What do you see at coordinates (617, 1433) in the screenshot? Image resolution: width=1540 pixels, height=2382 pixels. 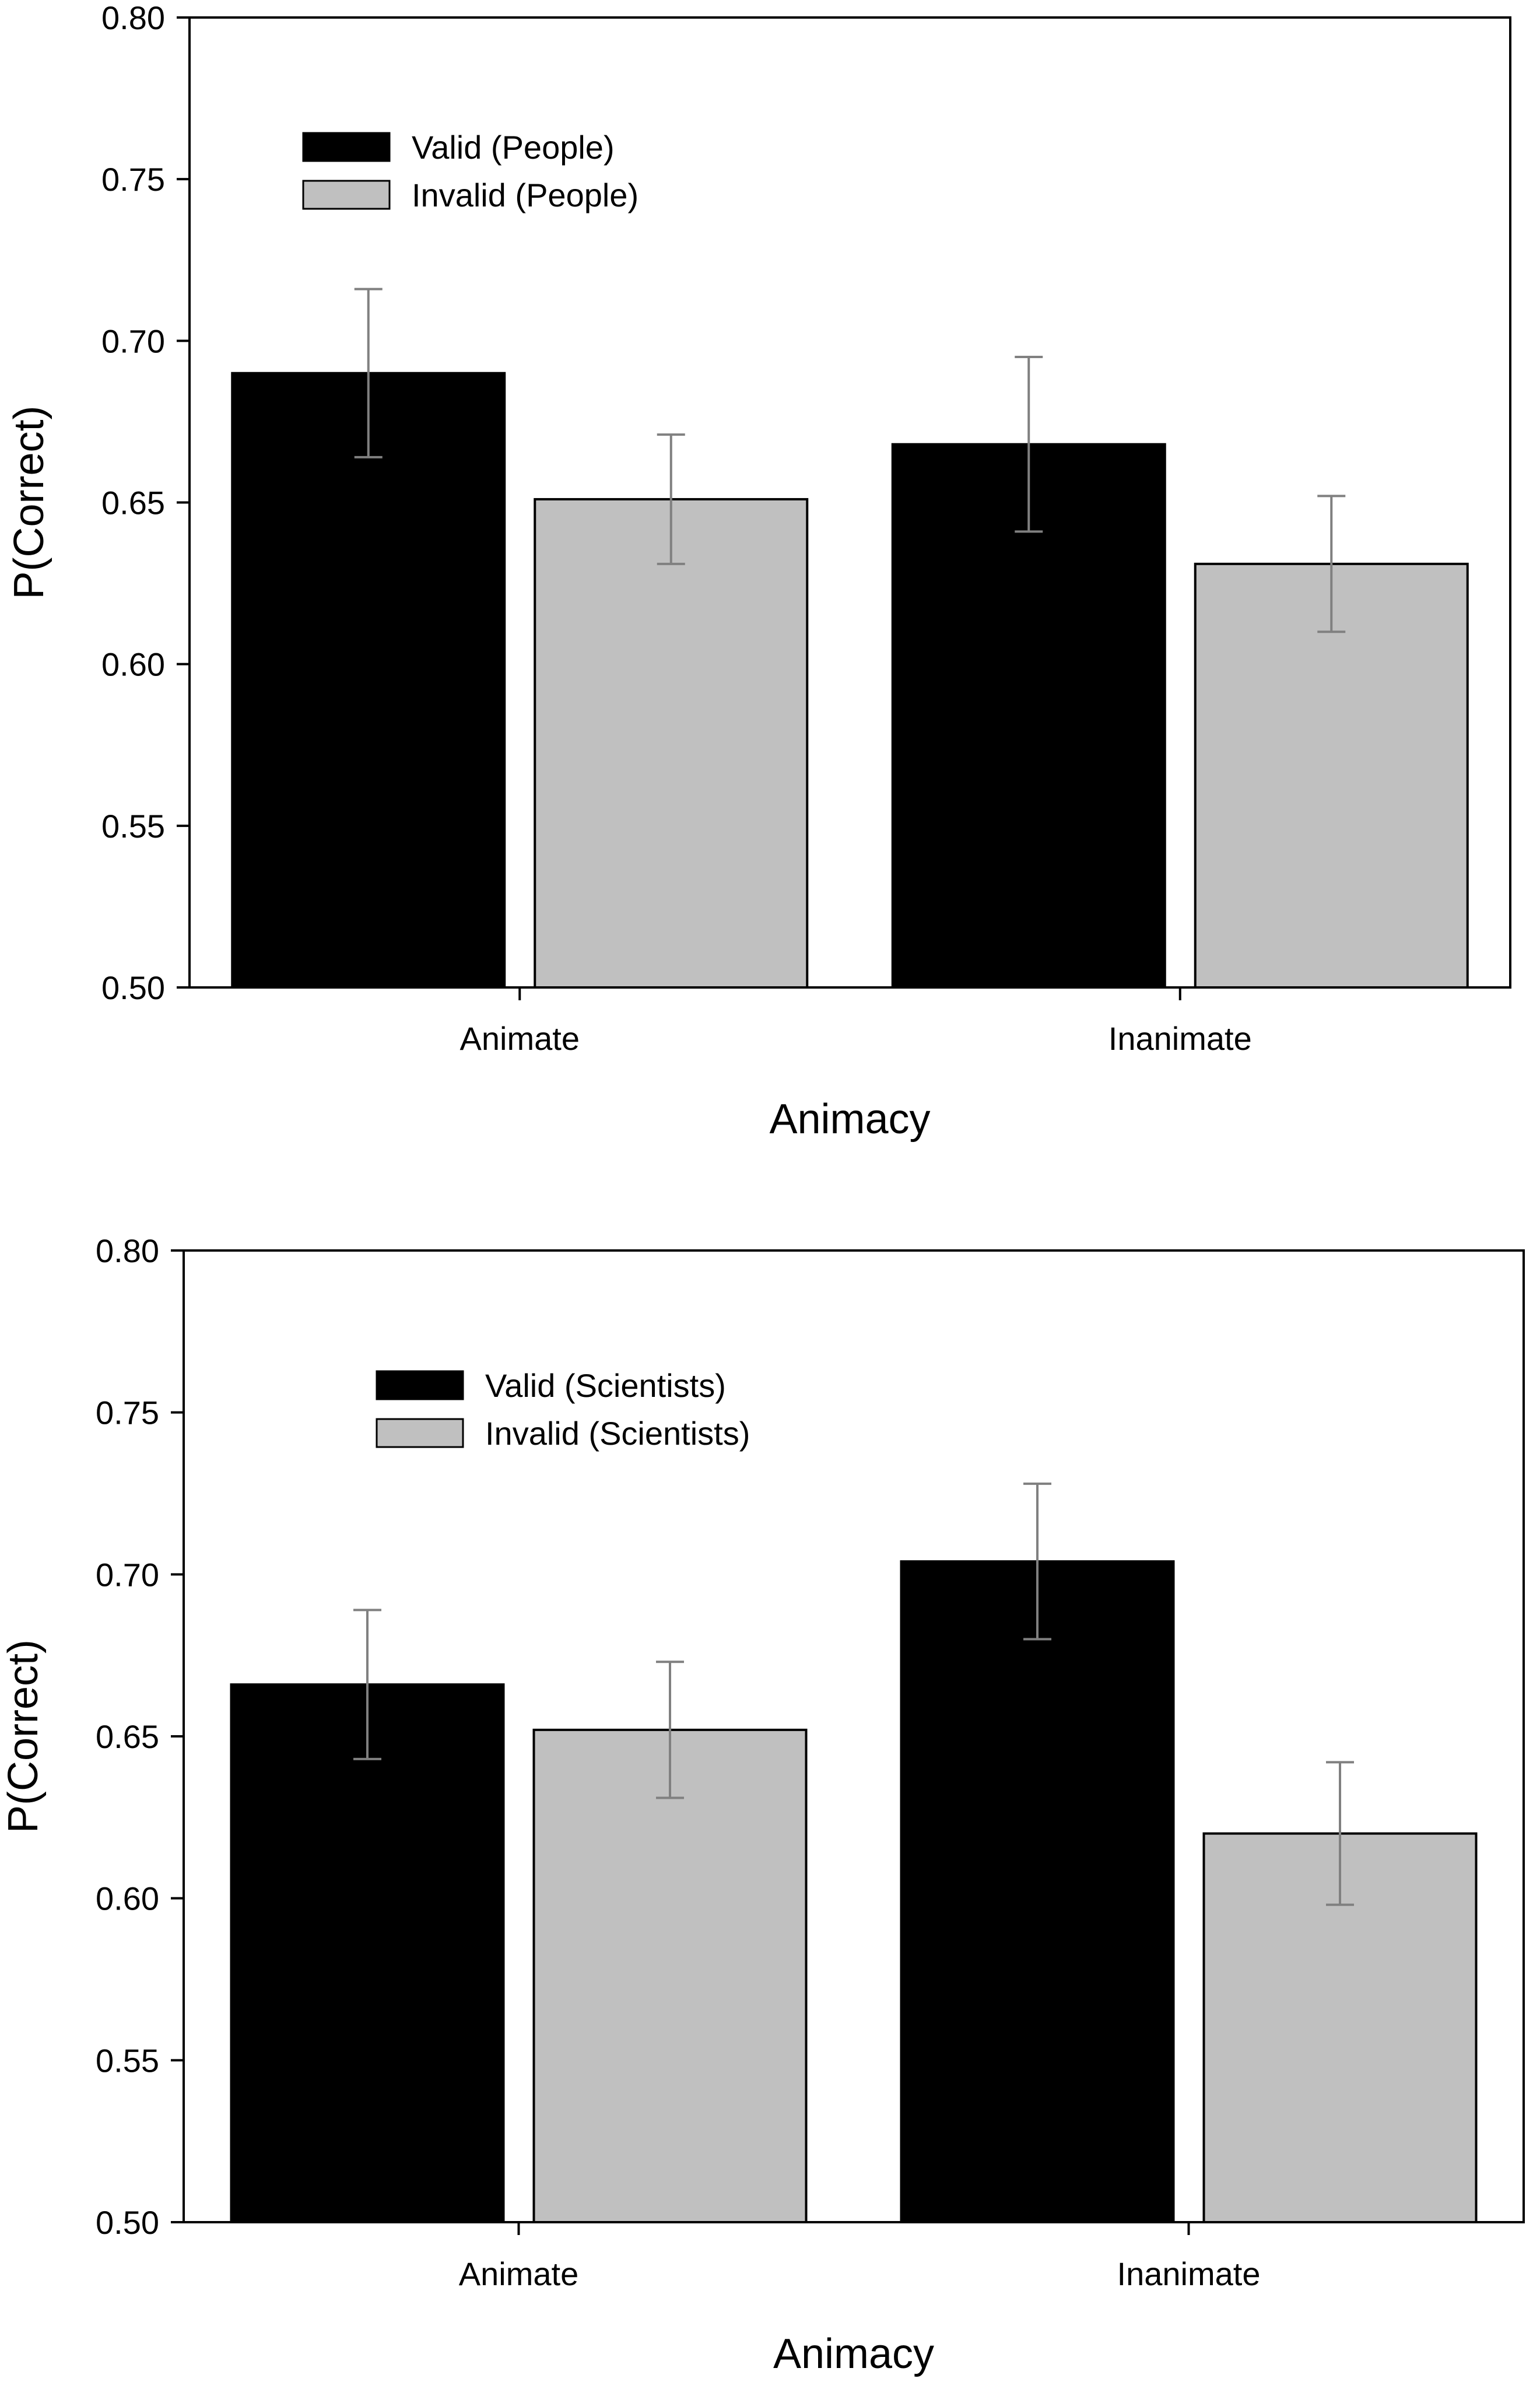 I see `legend-label-invalid: Invalid (Scientists)` at bounding box center [617, 1433].